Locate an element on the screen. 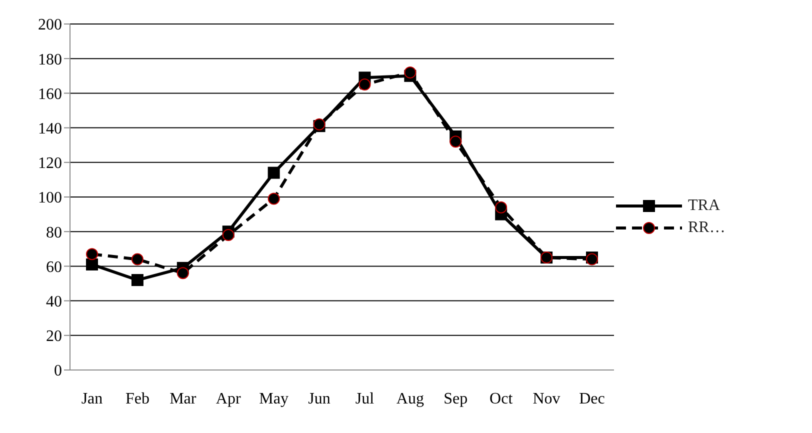 Image resolution: width=812 pixels, height=433 pixels. y-tick-label: 20 is located at coordinates (54, 337).